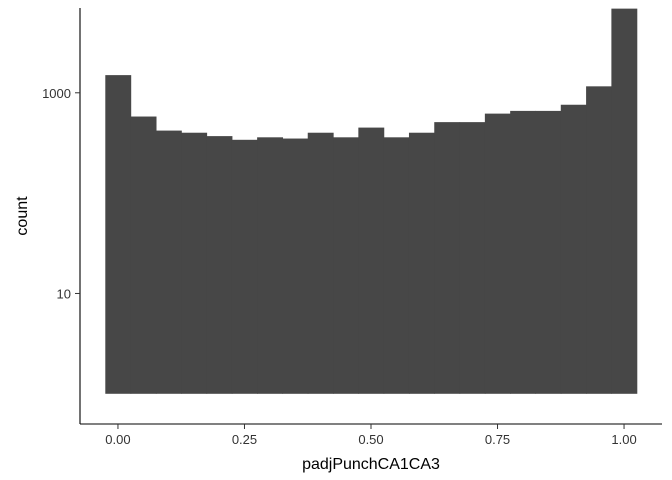 The image size is (672, 480). I want to click on y-axis-title: count, so click(22, 216).